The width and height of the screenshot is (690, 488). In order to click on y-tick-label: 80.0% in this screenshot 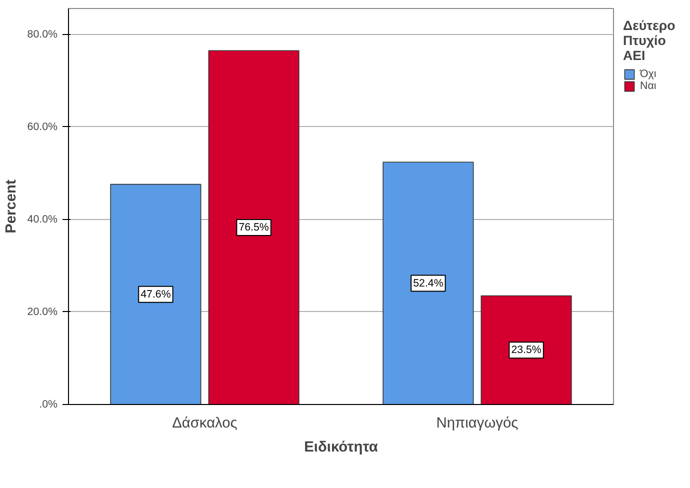, I will do `click(42, 34)`.